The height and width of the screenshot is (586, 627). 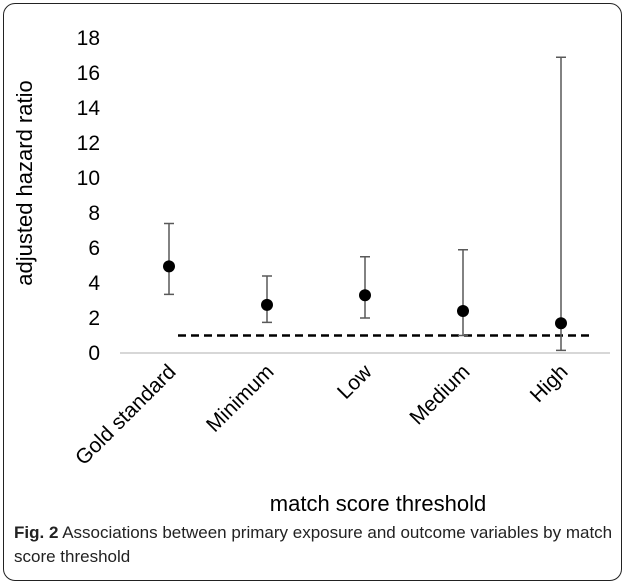 I want to click on y-tick-label: 18, so click(x=88, y=38).